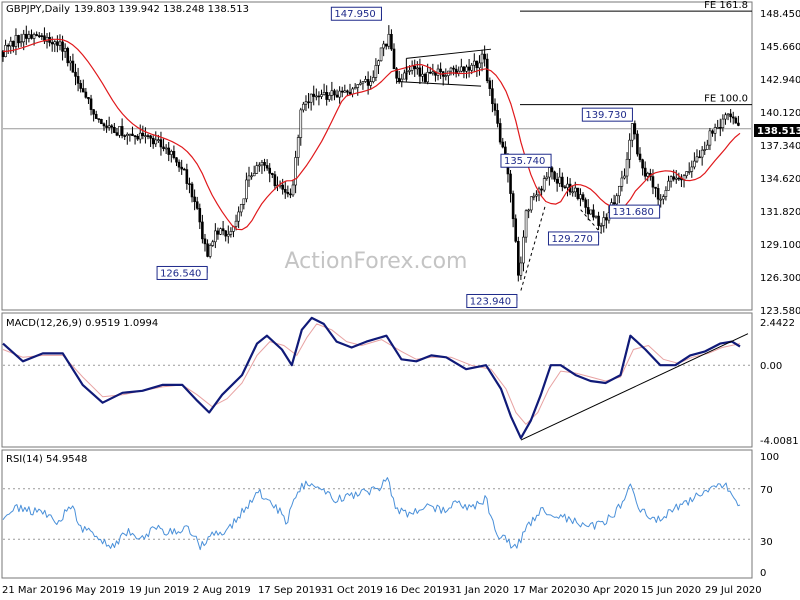 The height and width of the screenshot is (600, 800). I want to click on x-tick: 2 Aug 2019, so click(222, 590).